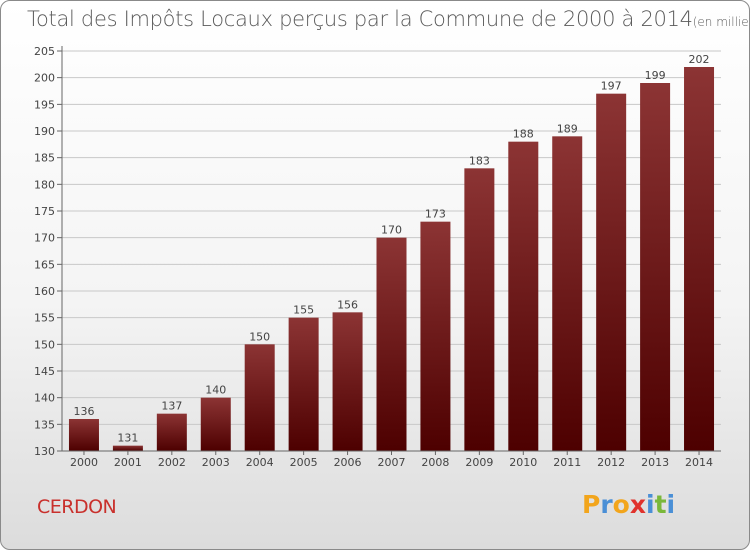 Image resolution: width=750 pixels, height=550 pixels. What do you see at coordinates (44, 291) in the screenshot?
I see `y-tick-label: 160` at bounding box center [44, 291].